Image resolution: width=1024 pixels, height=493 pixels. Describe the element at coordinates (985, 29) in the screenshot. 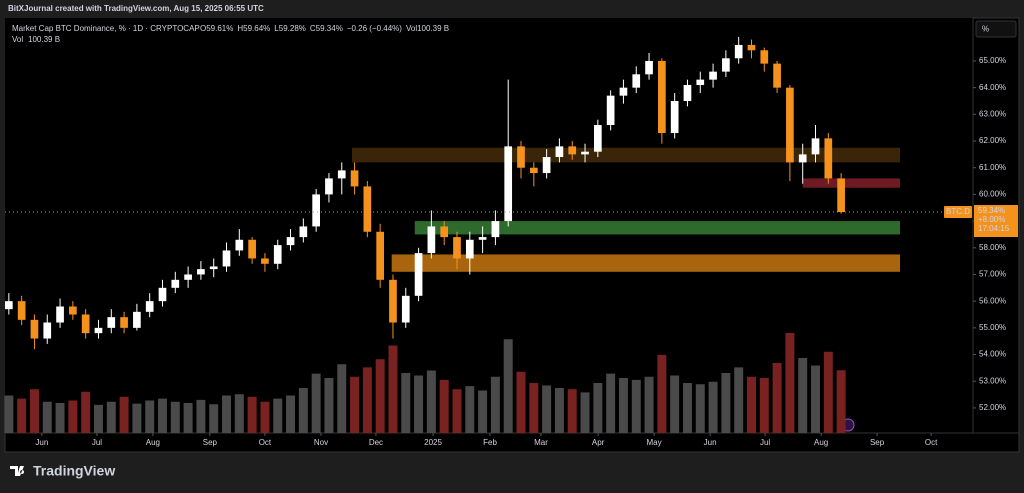

I see `scale-button-label: %` at that location.